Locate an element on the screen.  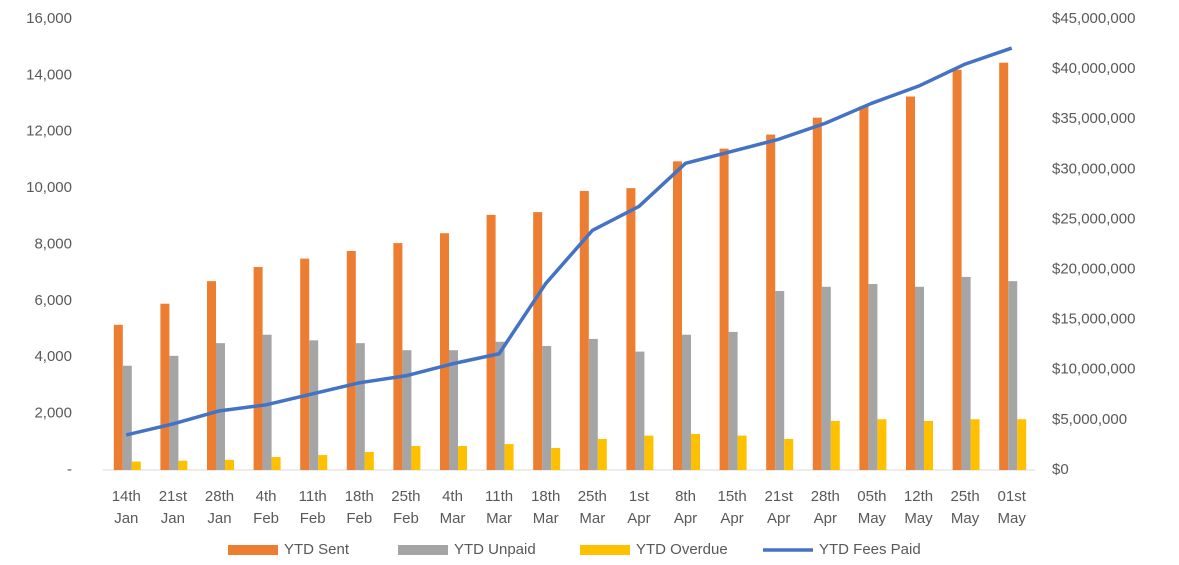
y2-tick-label: $10,000,000 is located at coordinates (1093, 369).